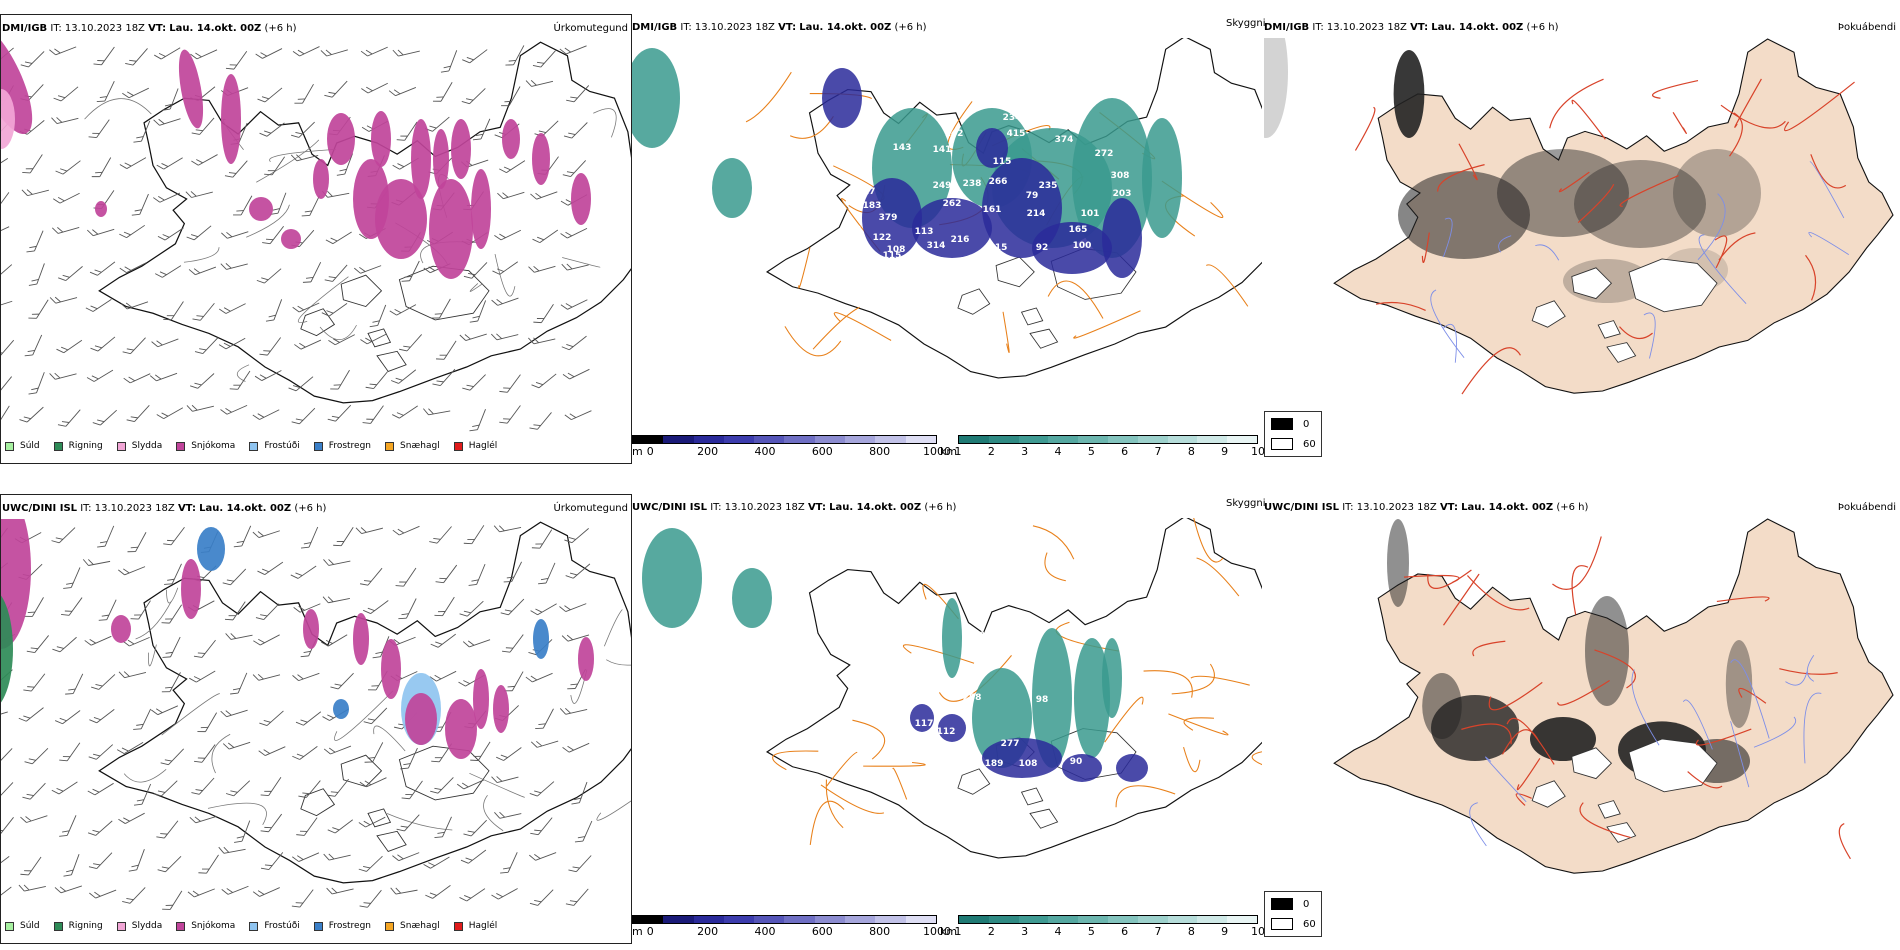 This screenshot has width=1900, height=950. What do you see at coordinates (1607, 651) in the screenshot?
I see `fog-area` at bounding box center [1607, 651].